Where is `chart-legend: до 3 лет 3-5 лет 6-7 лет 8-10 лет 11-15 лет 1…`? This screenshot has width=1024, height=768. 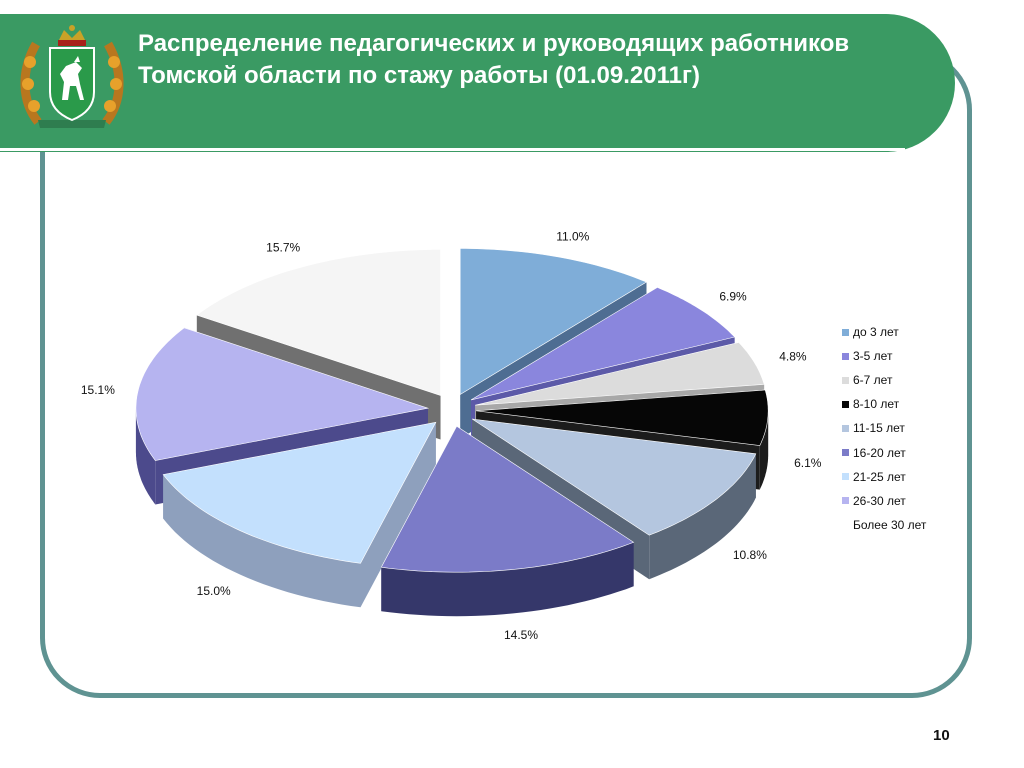
chart-legend: до 3 лет 3-5 лет 6-7 лет 8-10 лет 11-15 лет 1… is located at coordinates (902, 428).